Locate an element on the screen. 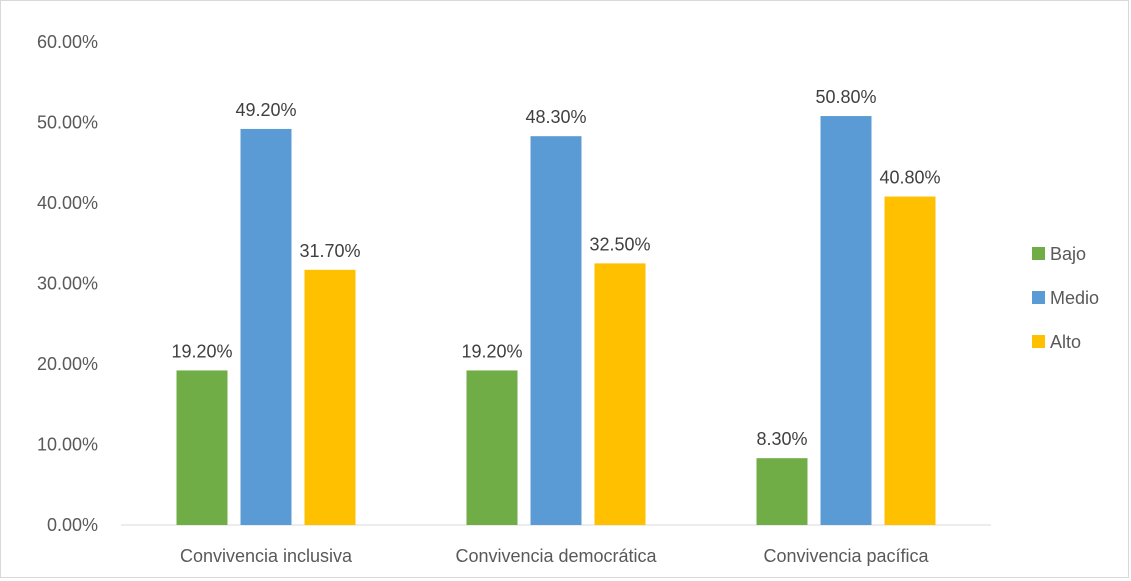 Image resolution: width=1131 pixels, height=581 pixels. legend-swatch-medio is located at coordinates (1038, 297).